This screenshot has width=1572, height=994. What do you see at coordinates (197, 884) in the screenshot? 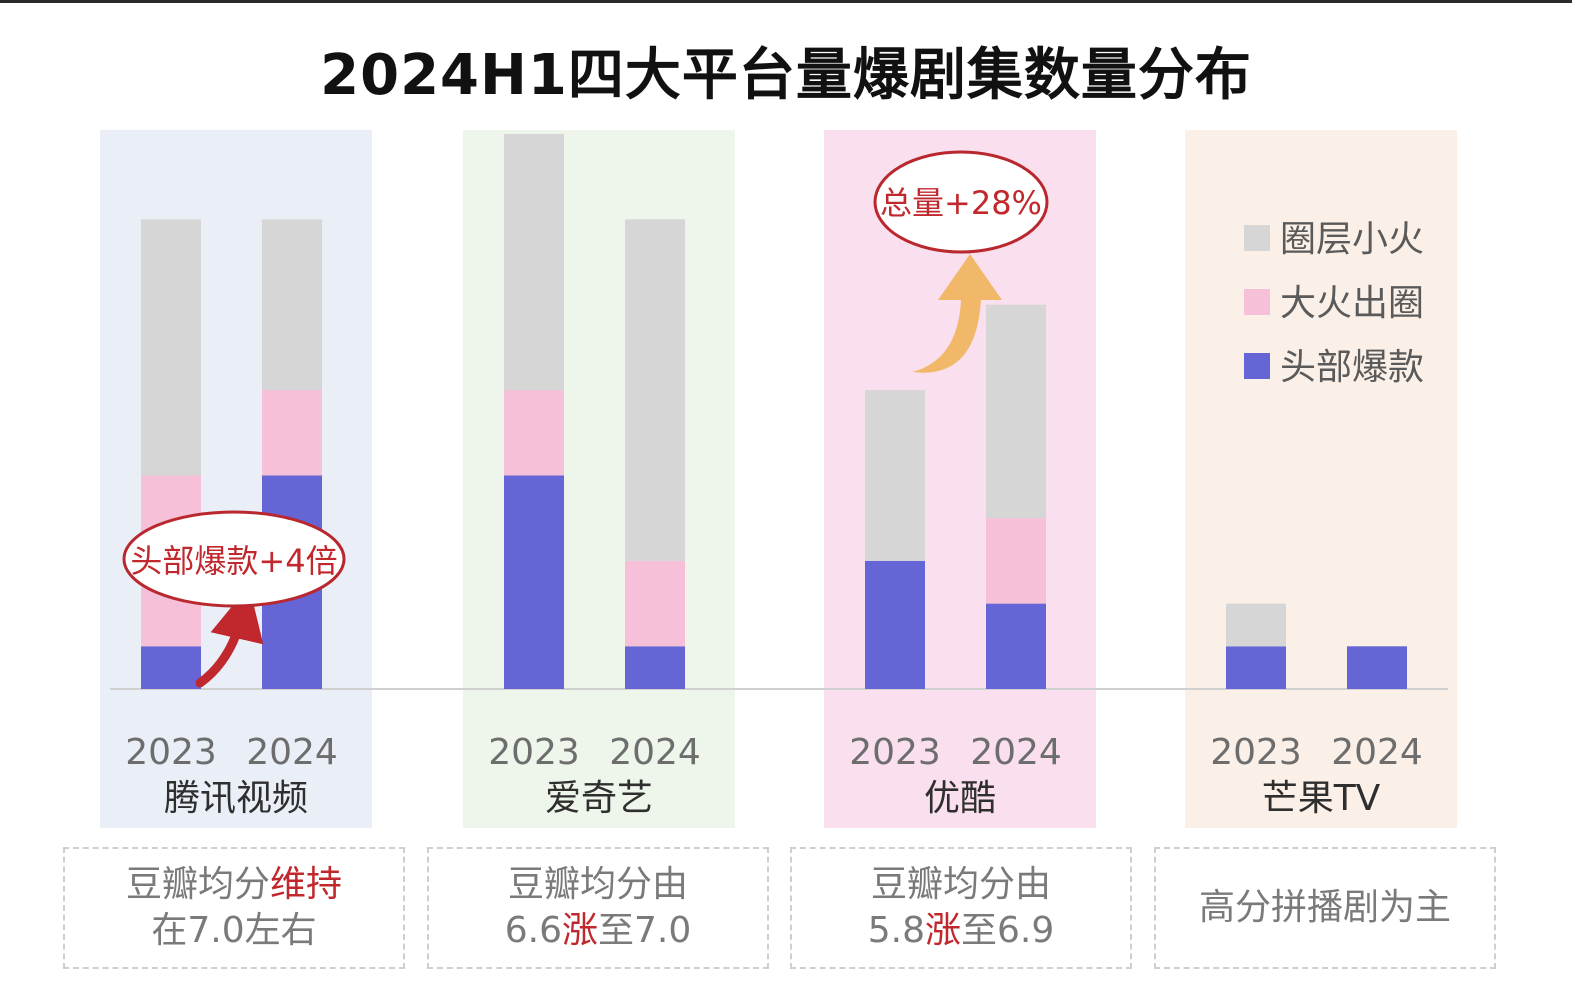
I see `caption-text: 豆瓣均分` at bounding box center [197, 884].